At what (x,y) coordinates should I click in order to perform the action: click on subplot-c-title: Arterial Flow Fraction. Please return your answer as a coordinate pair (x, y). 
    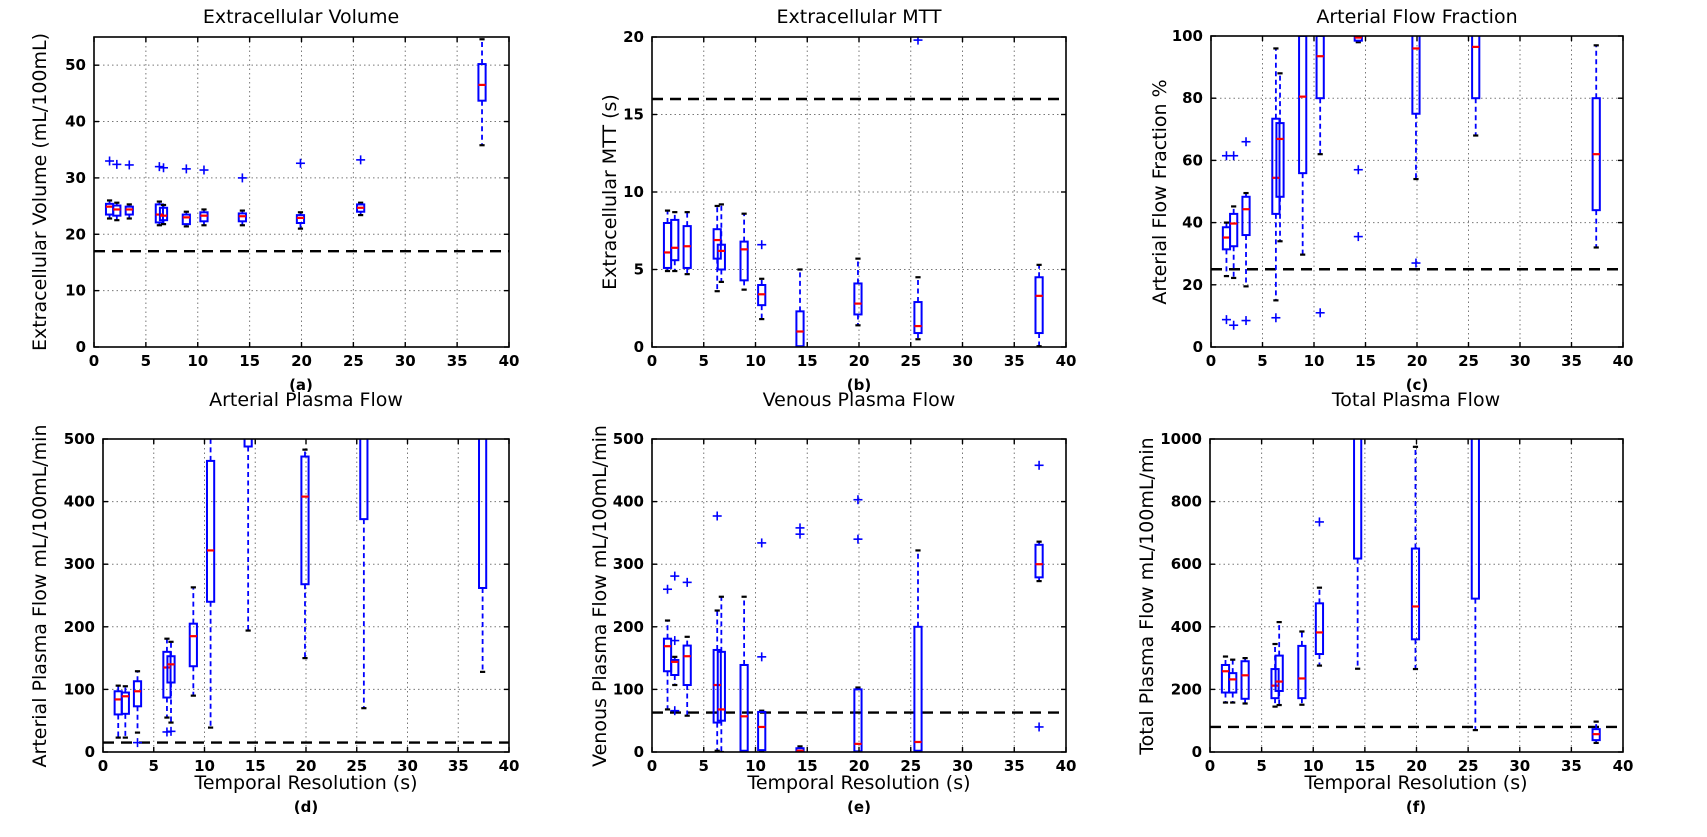
    Looking at the image, I should click on (1417, 17).